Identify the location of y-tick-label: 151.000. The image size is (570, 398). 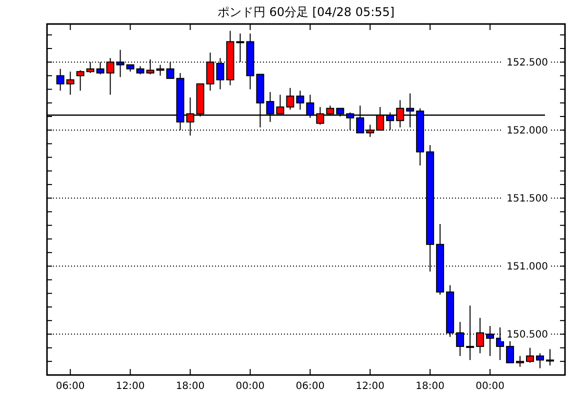
(527, 267).